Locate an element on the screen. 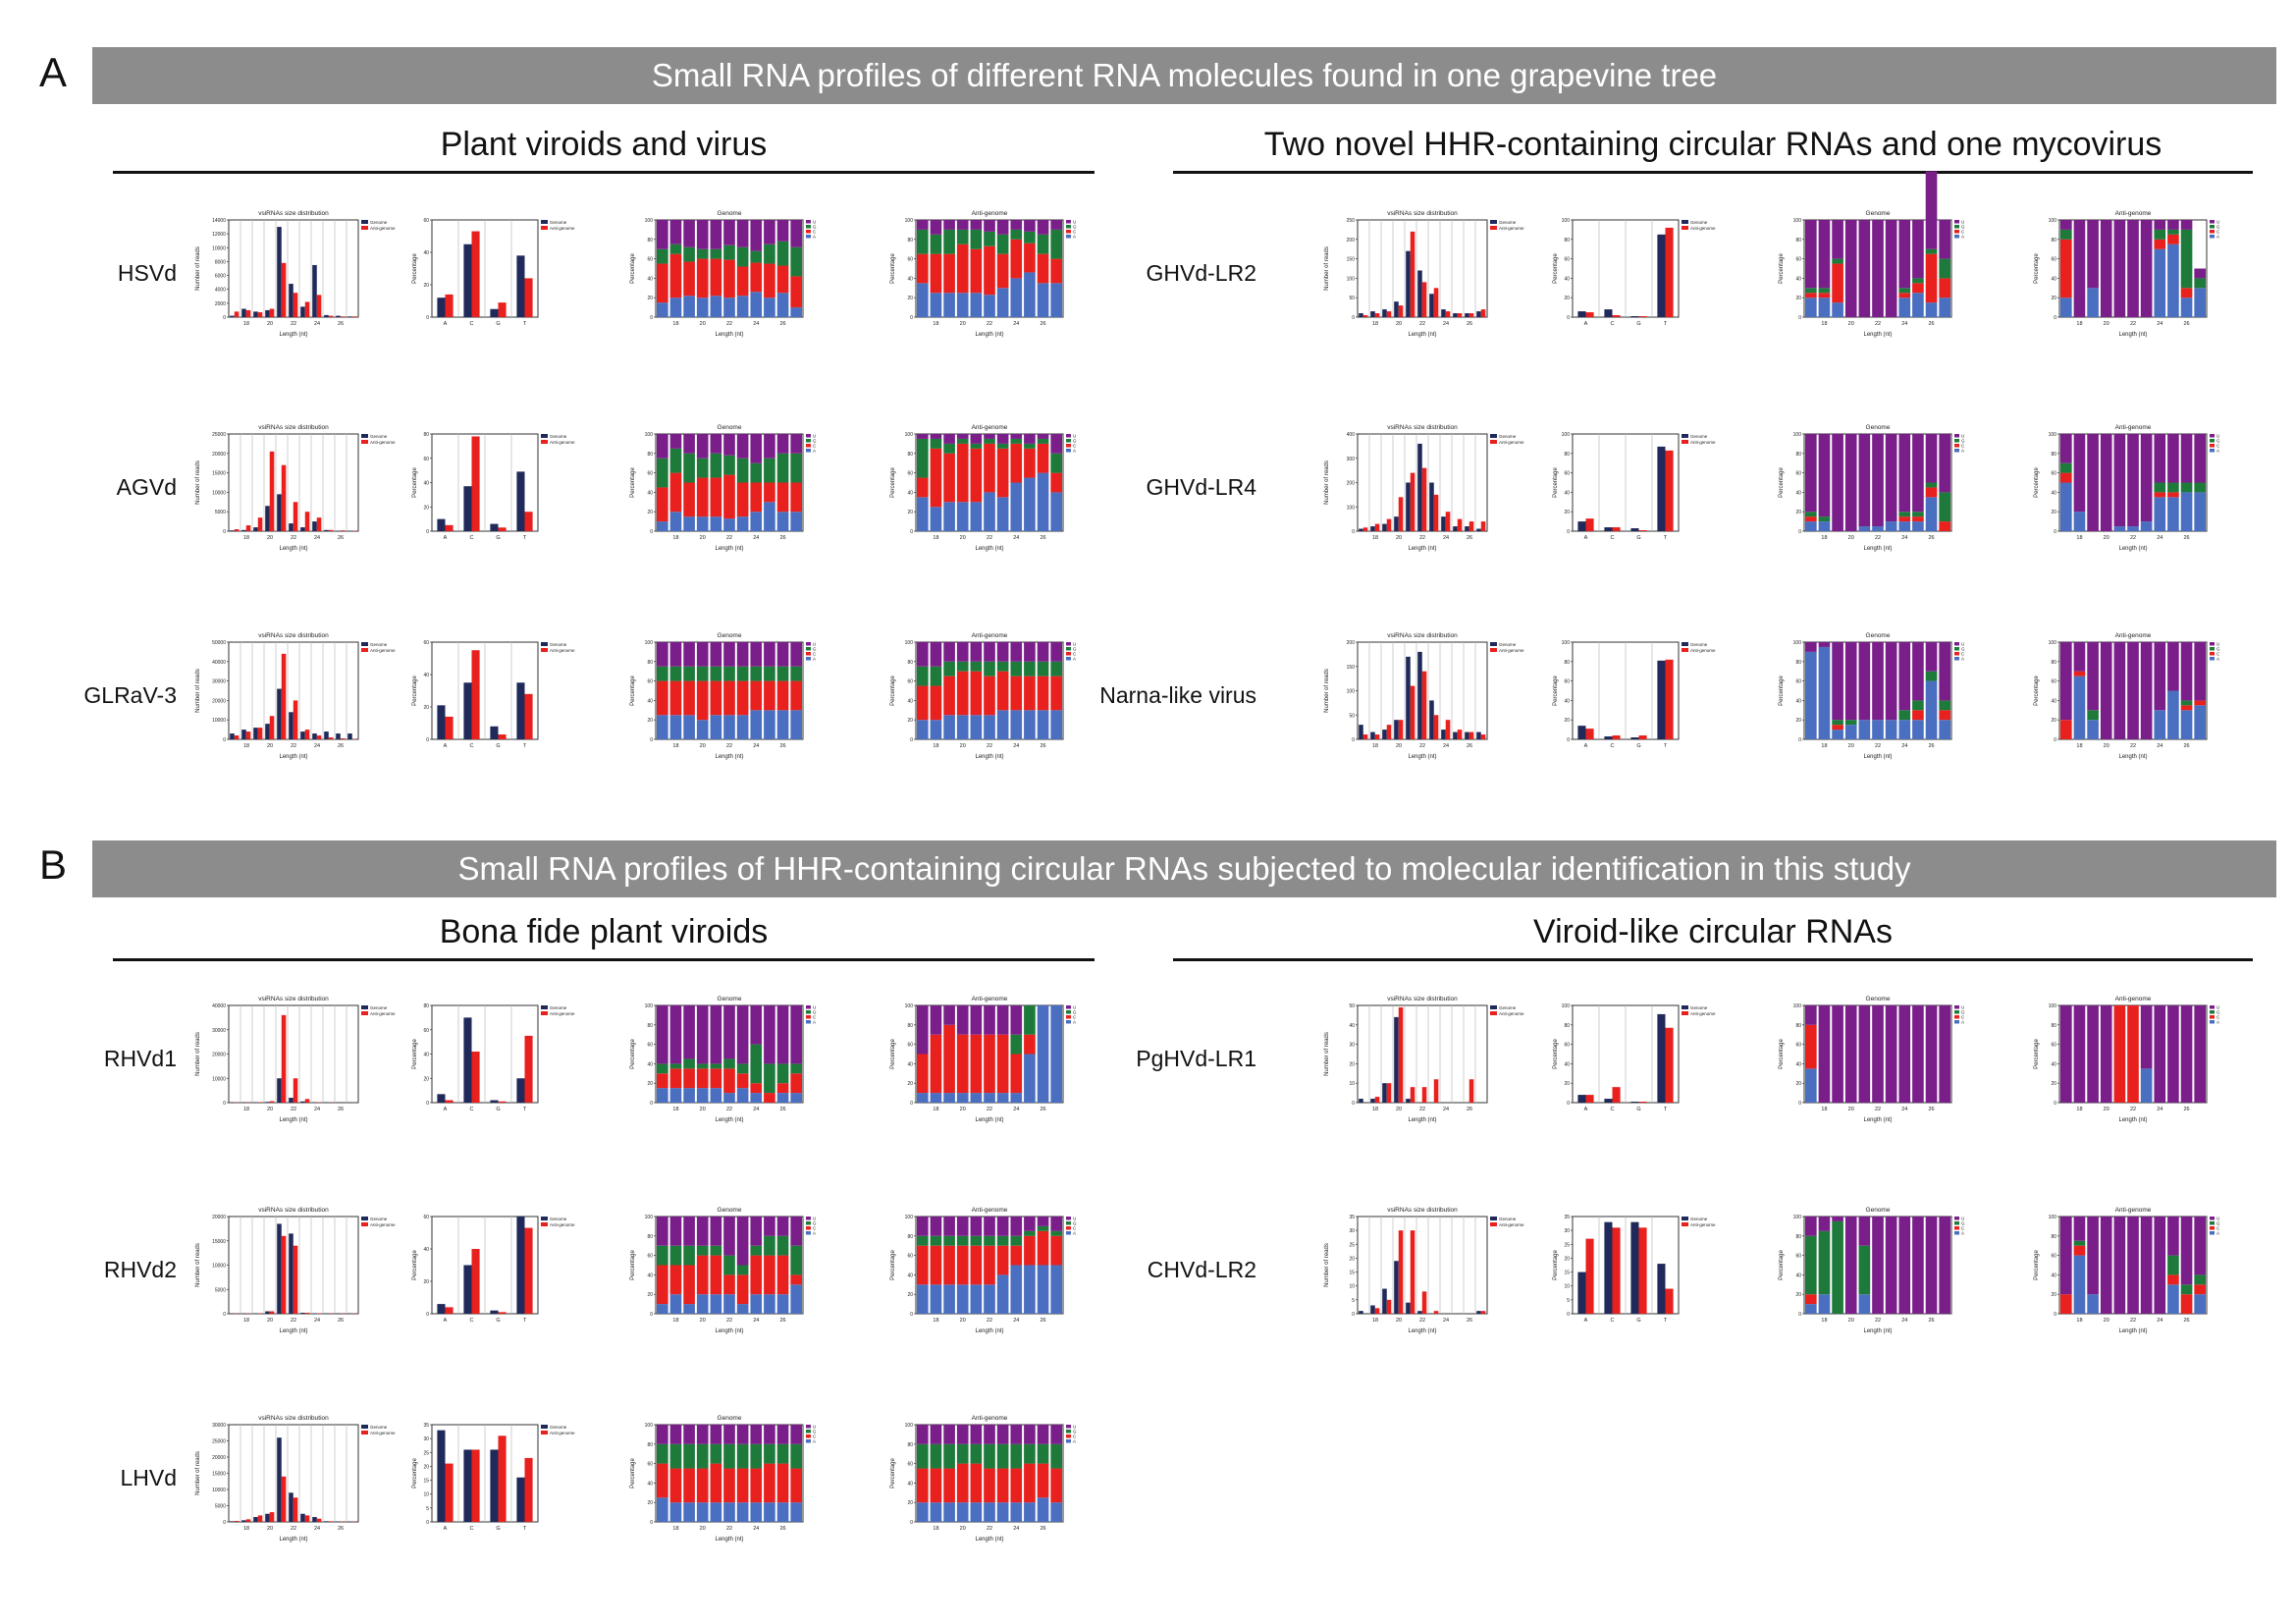 This screenshot has height=1624, width=2296. y-axis-label: Number of reads is located at coordinates (198, 482).